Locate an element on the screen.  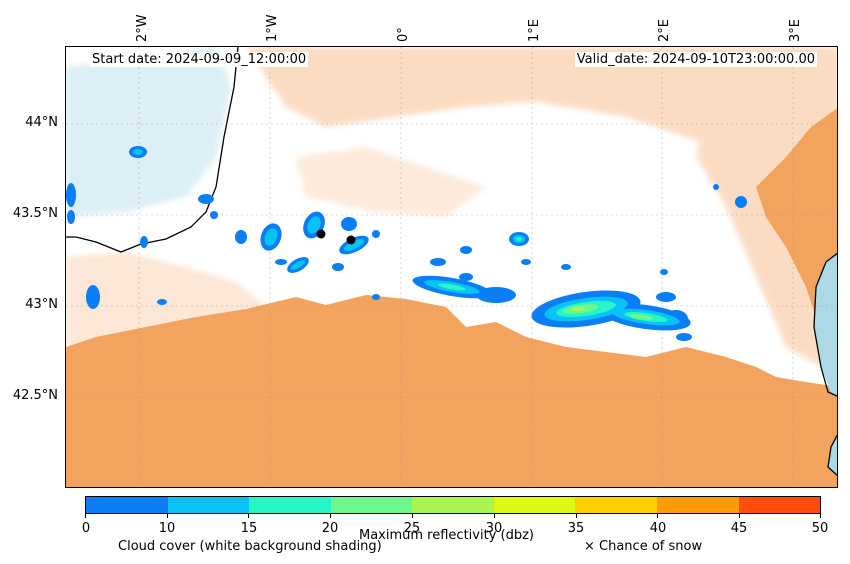
colorbar-tick-label: 25 is located at coordinates (412, 528).